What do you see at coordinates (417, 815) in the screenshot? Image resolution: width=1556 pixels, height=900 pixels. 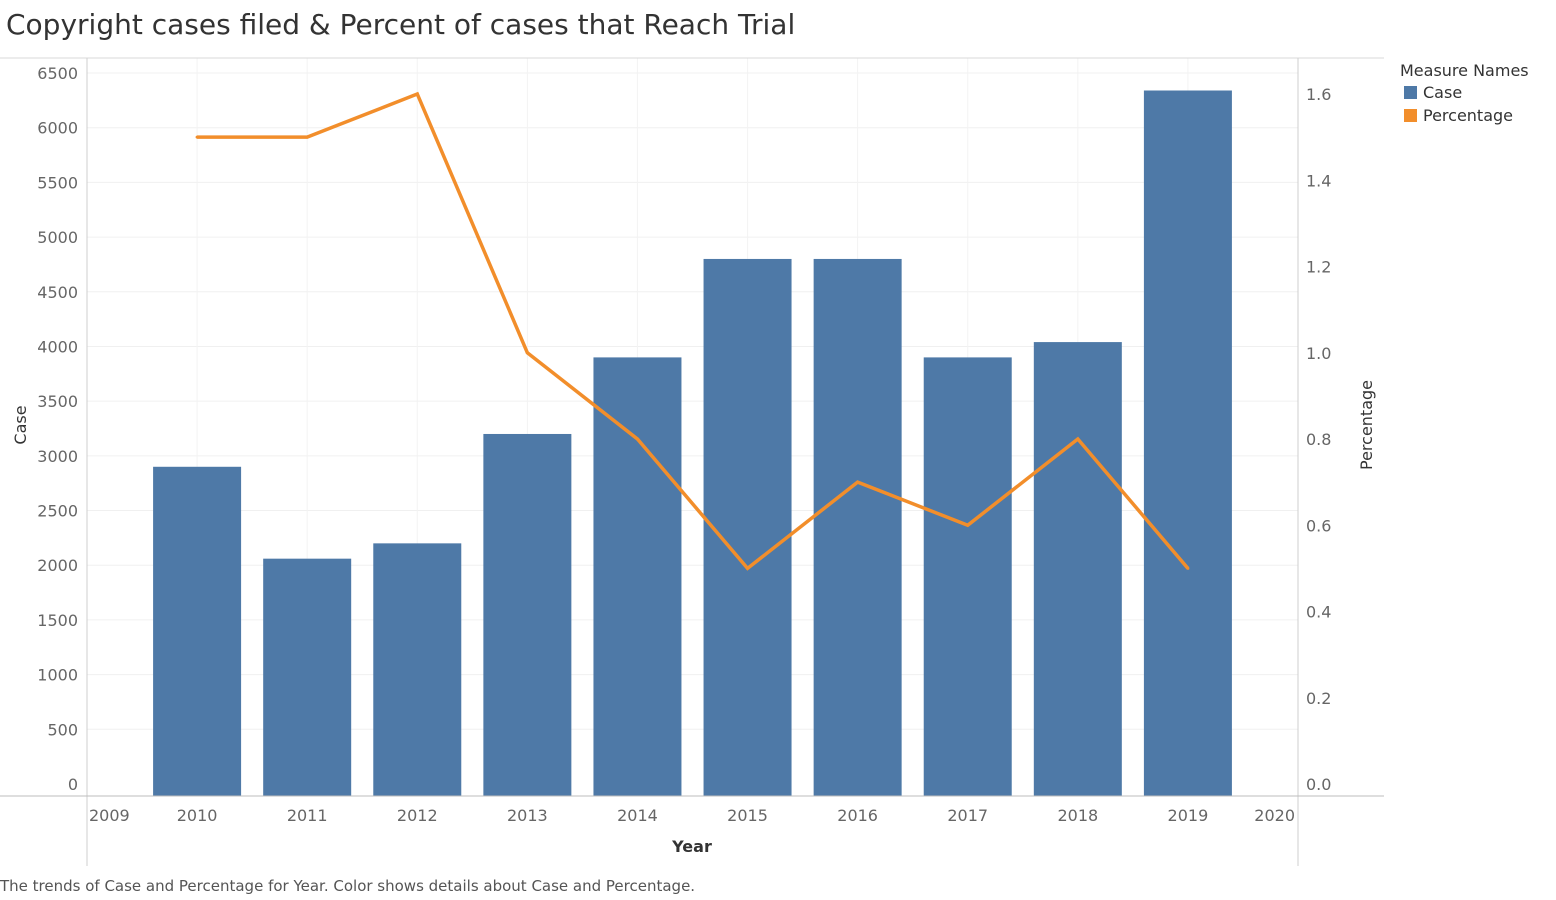 I see `x-tick-label: 2012` at bounding box center [417, 815].